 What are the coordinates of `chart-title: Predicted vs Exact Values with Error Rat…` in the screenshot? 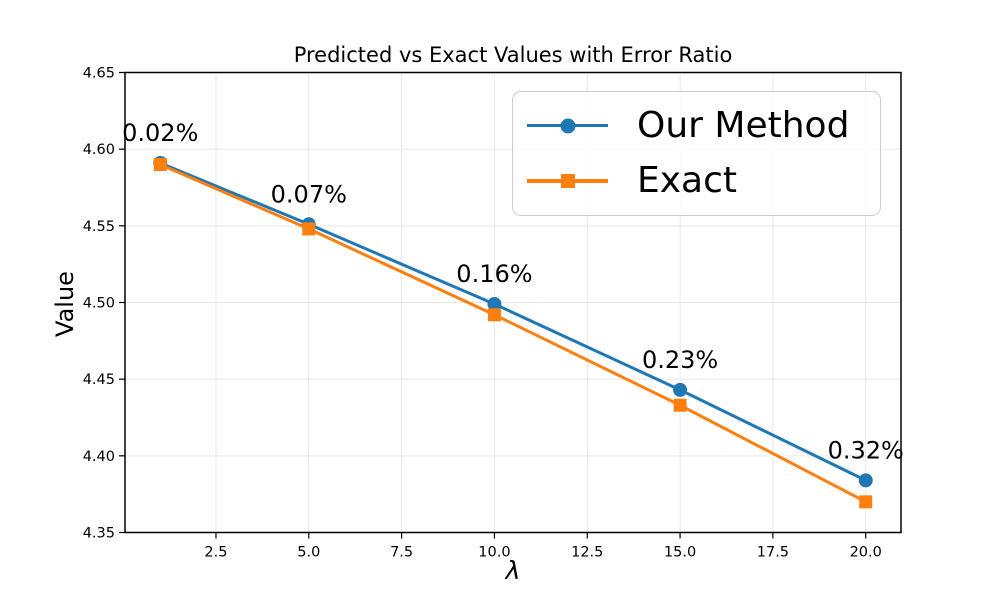 It's located at (513, 55).